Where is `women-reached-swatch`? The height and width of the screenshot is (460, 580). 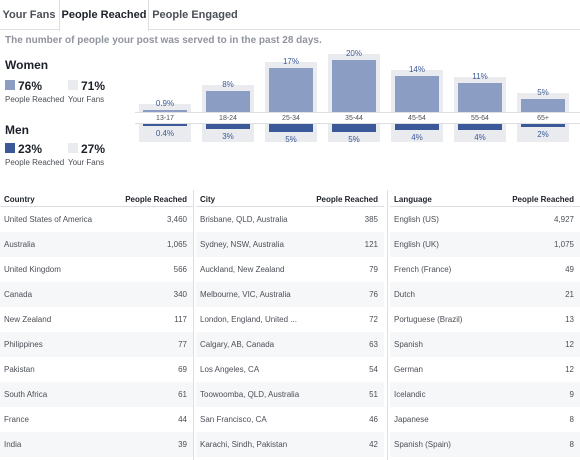 women-reached-swatch is located at coordinates (10, 85).